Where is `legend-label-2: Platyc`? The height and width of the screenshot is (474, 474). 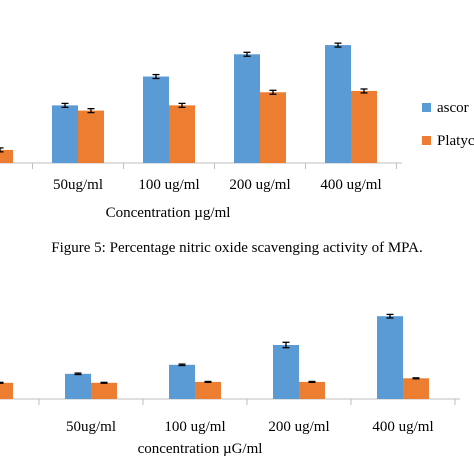 legend-label-2: Platyc is located at coordinates (455, 141).